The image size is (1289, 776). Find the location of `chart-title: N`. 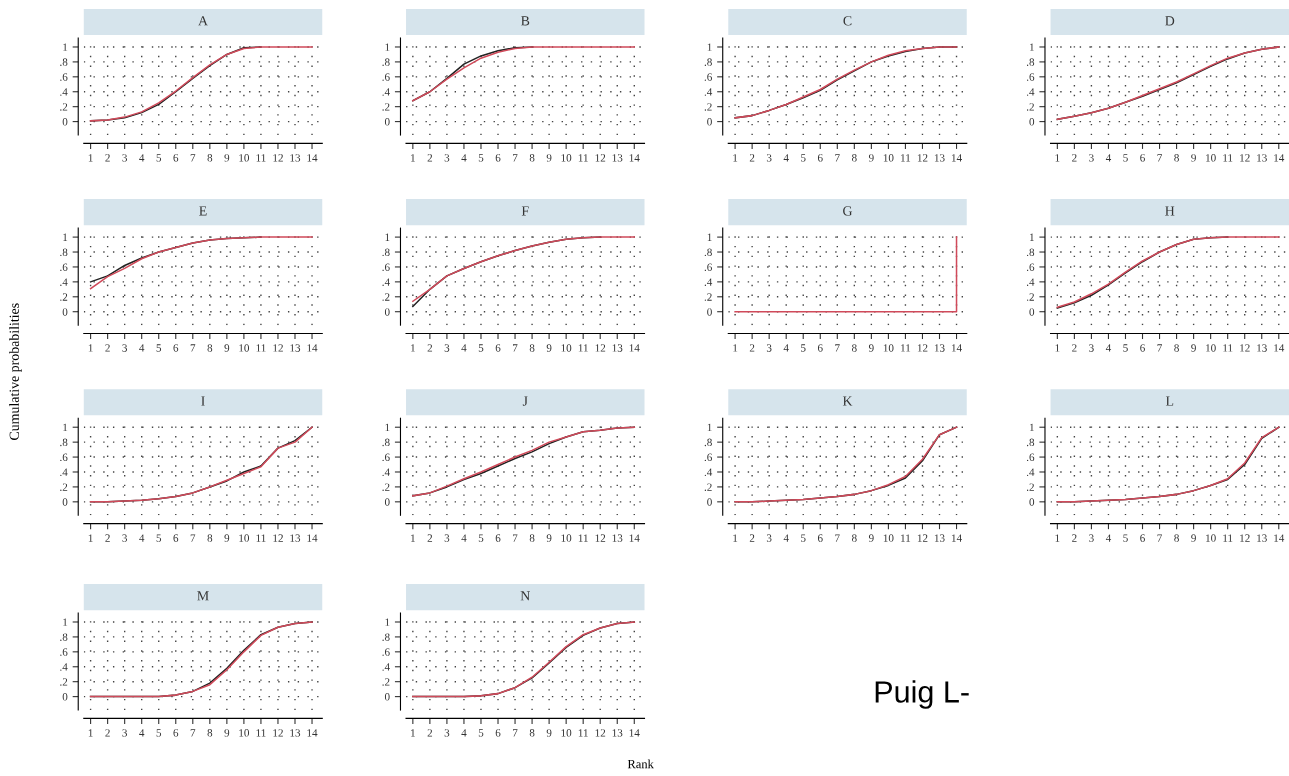

chart-title: N is located at coordinates (525, 596).